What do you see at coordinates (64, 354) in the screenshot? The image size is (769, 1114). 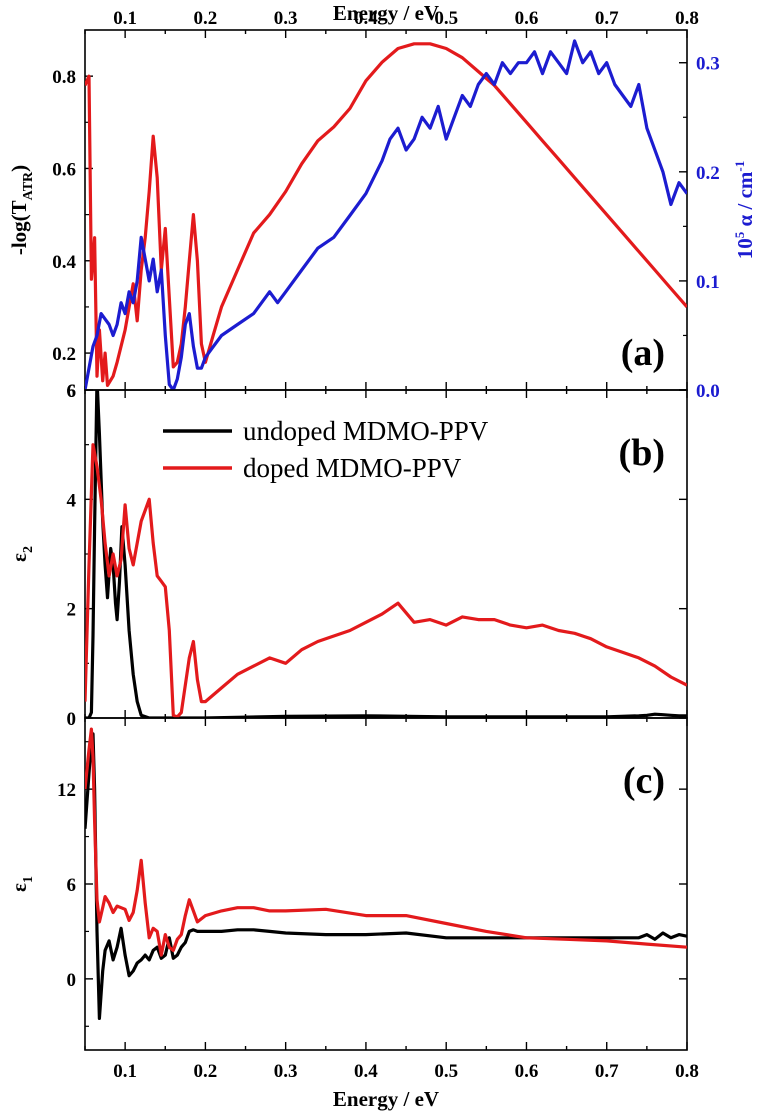 I see `y-tick-label: 0.2` at bounding box center [64, 354].